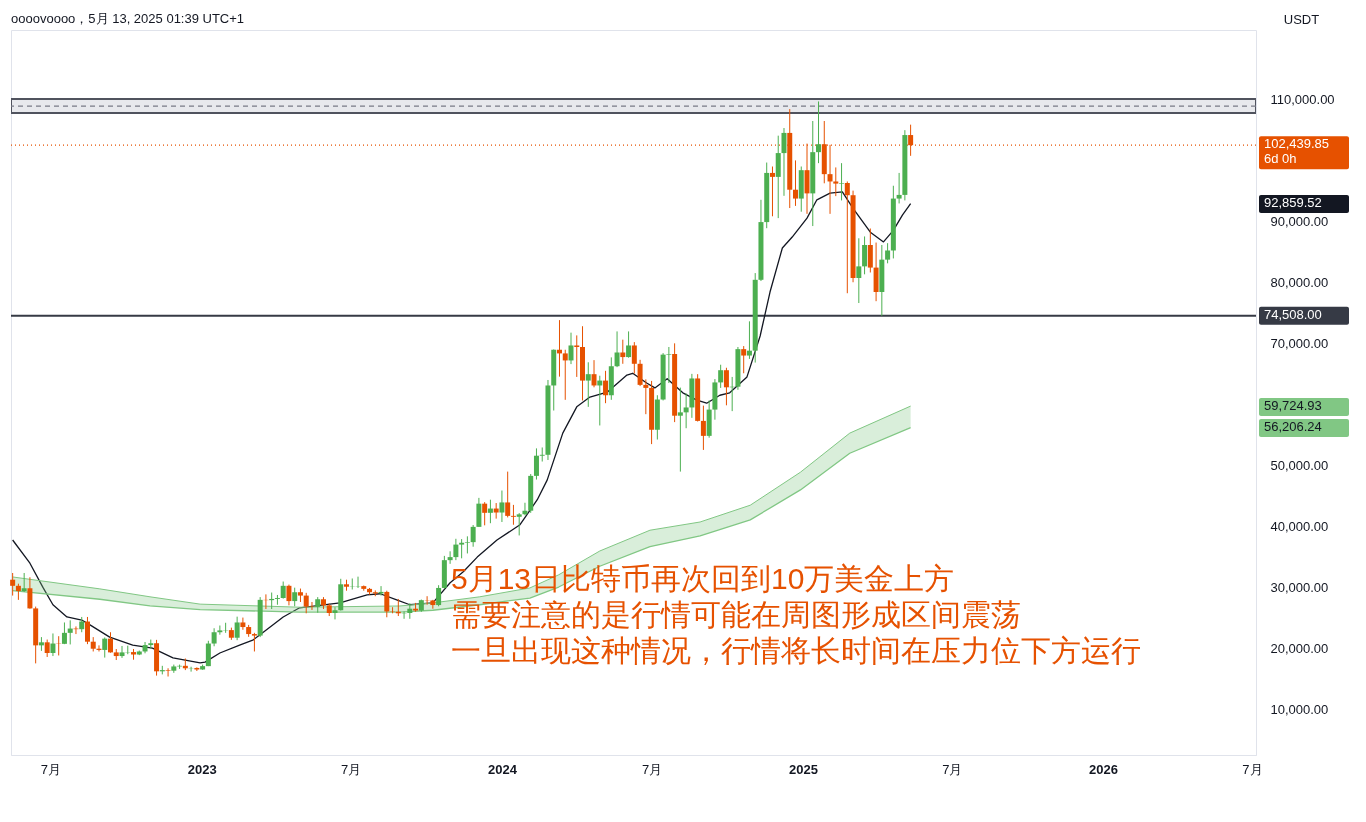 This screenshot has height=822, width=1366. I want to click on annotation: 需要注意的是行情可能在周图形成区间震荡, so click(736, 614).